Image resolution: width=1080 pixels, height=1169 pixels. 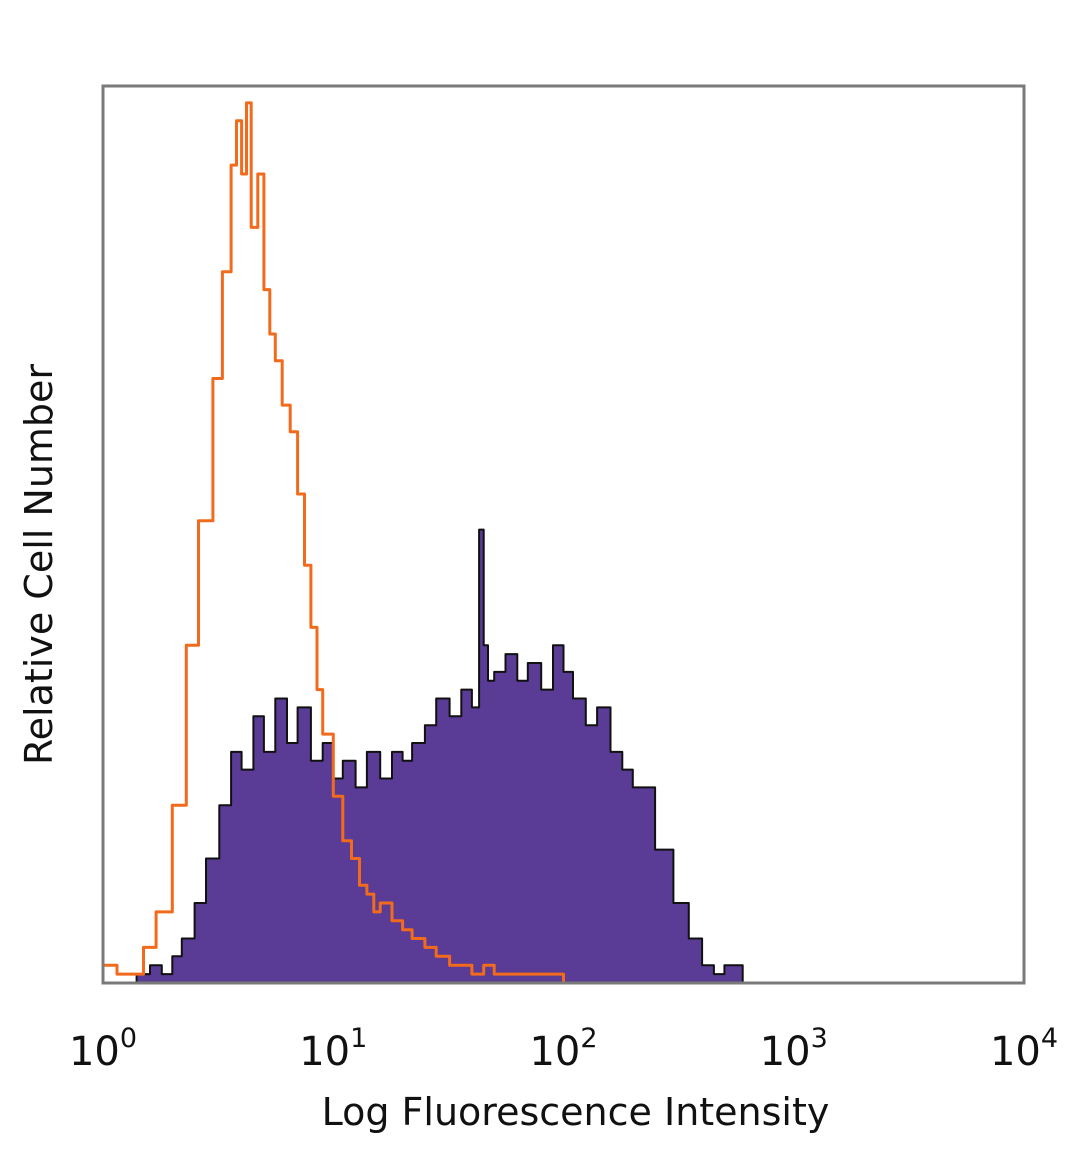 I want to click on x-tick-exponent: 0, so click(x=128, y=1038).